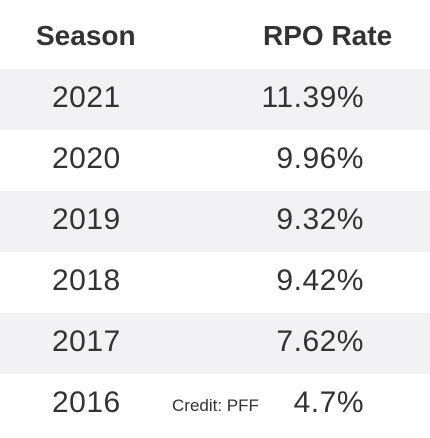 This screenshot has width=430, height=438. I want to click on rpo-rate-column-header: RPO Rate, so click(328, 35).